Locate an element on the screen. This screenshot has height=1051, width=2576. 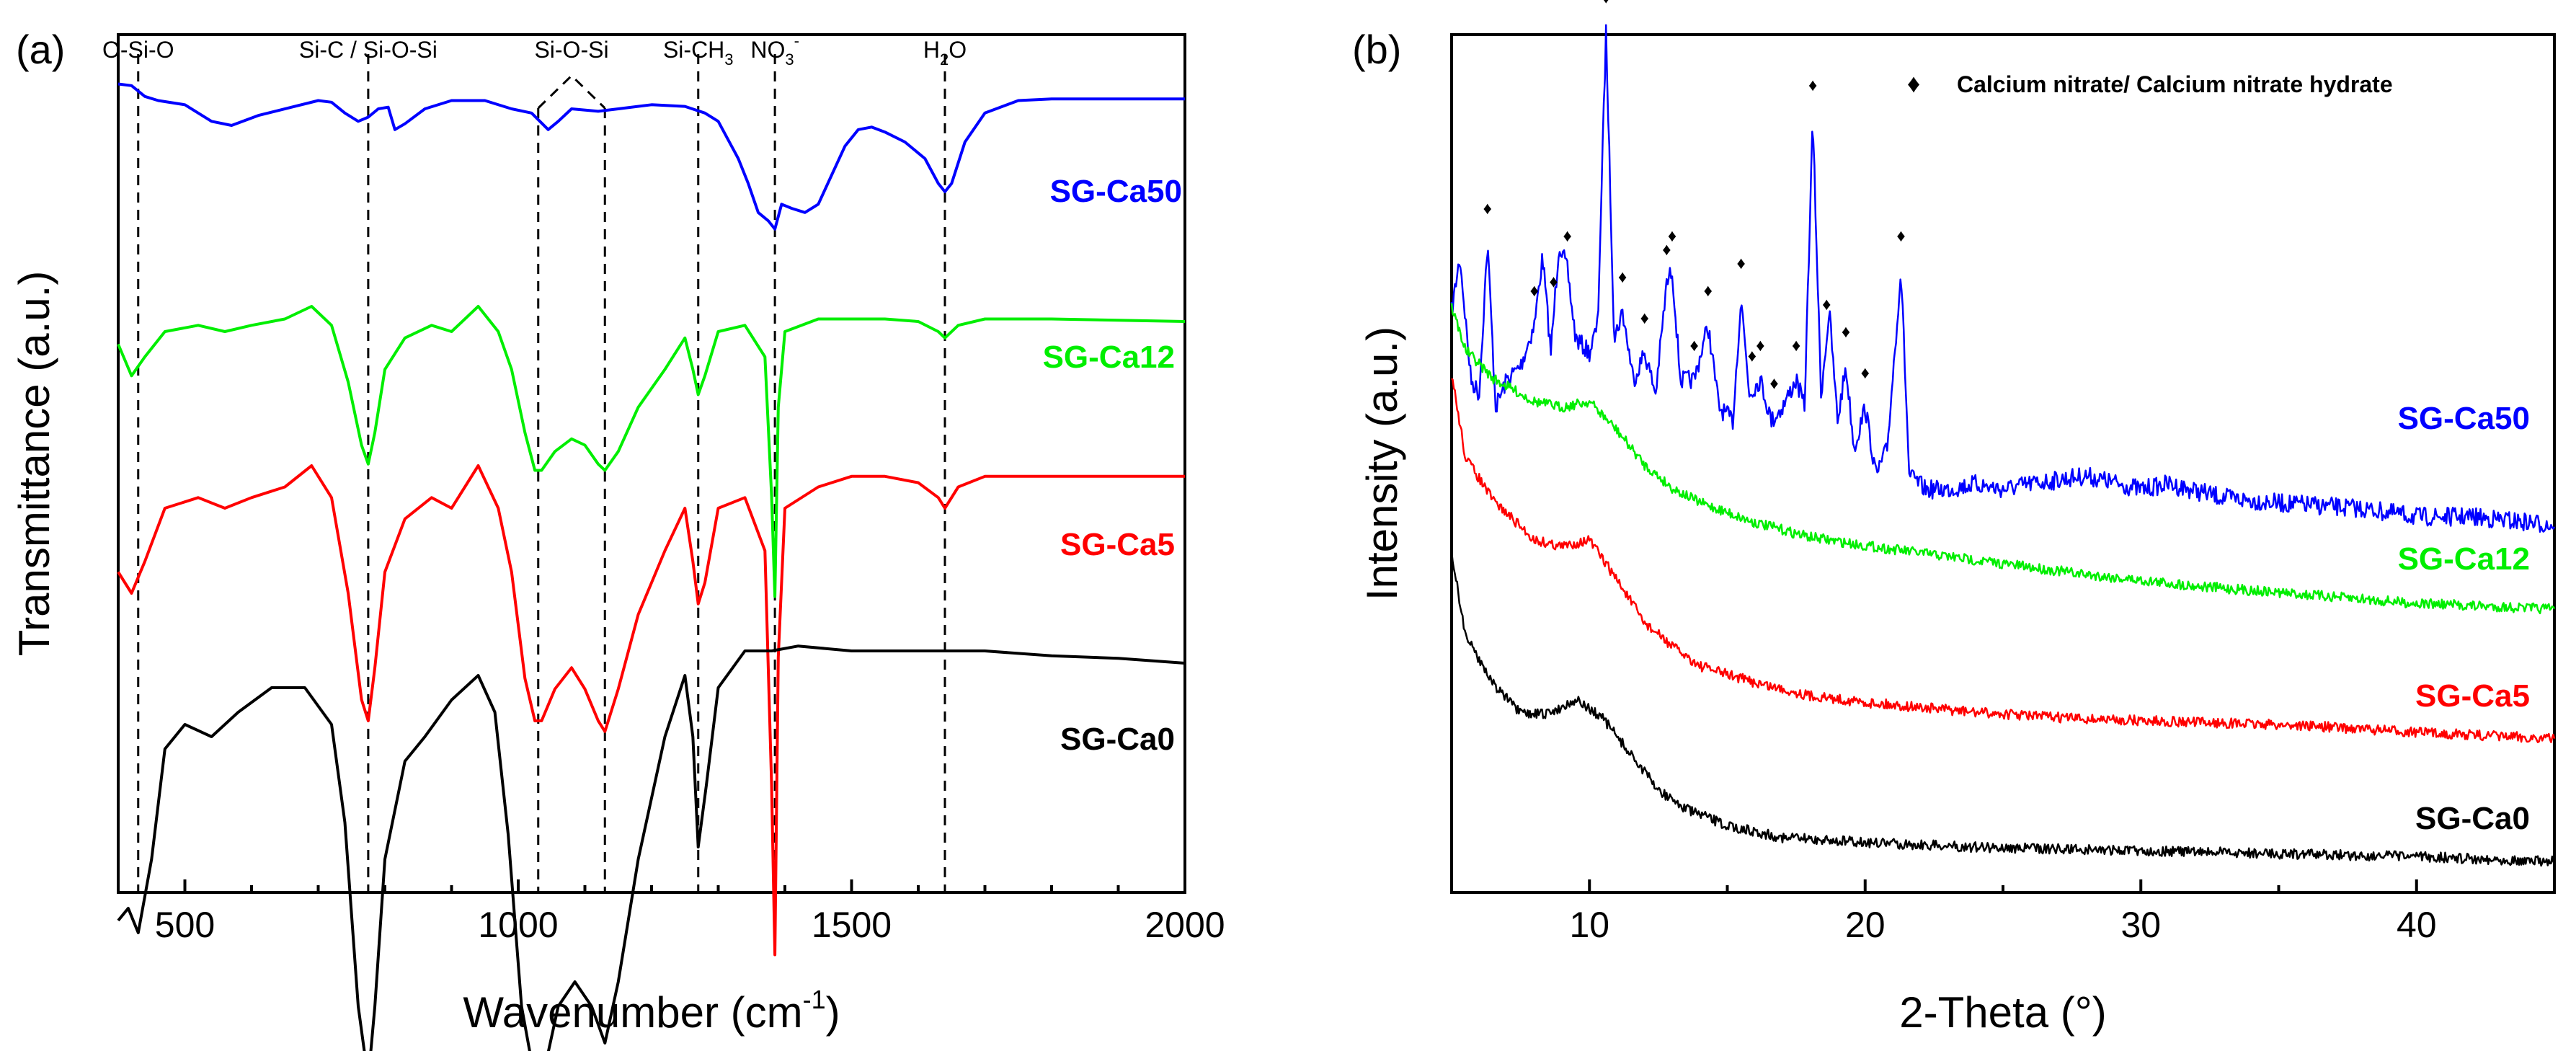
panel-a-band-labels: O-Si-O Si-C / Si-O-Si Si-O-Si Si-CH3 NO3- H2O is located at coordinates (534, 50).